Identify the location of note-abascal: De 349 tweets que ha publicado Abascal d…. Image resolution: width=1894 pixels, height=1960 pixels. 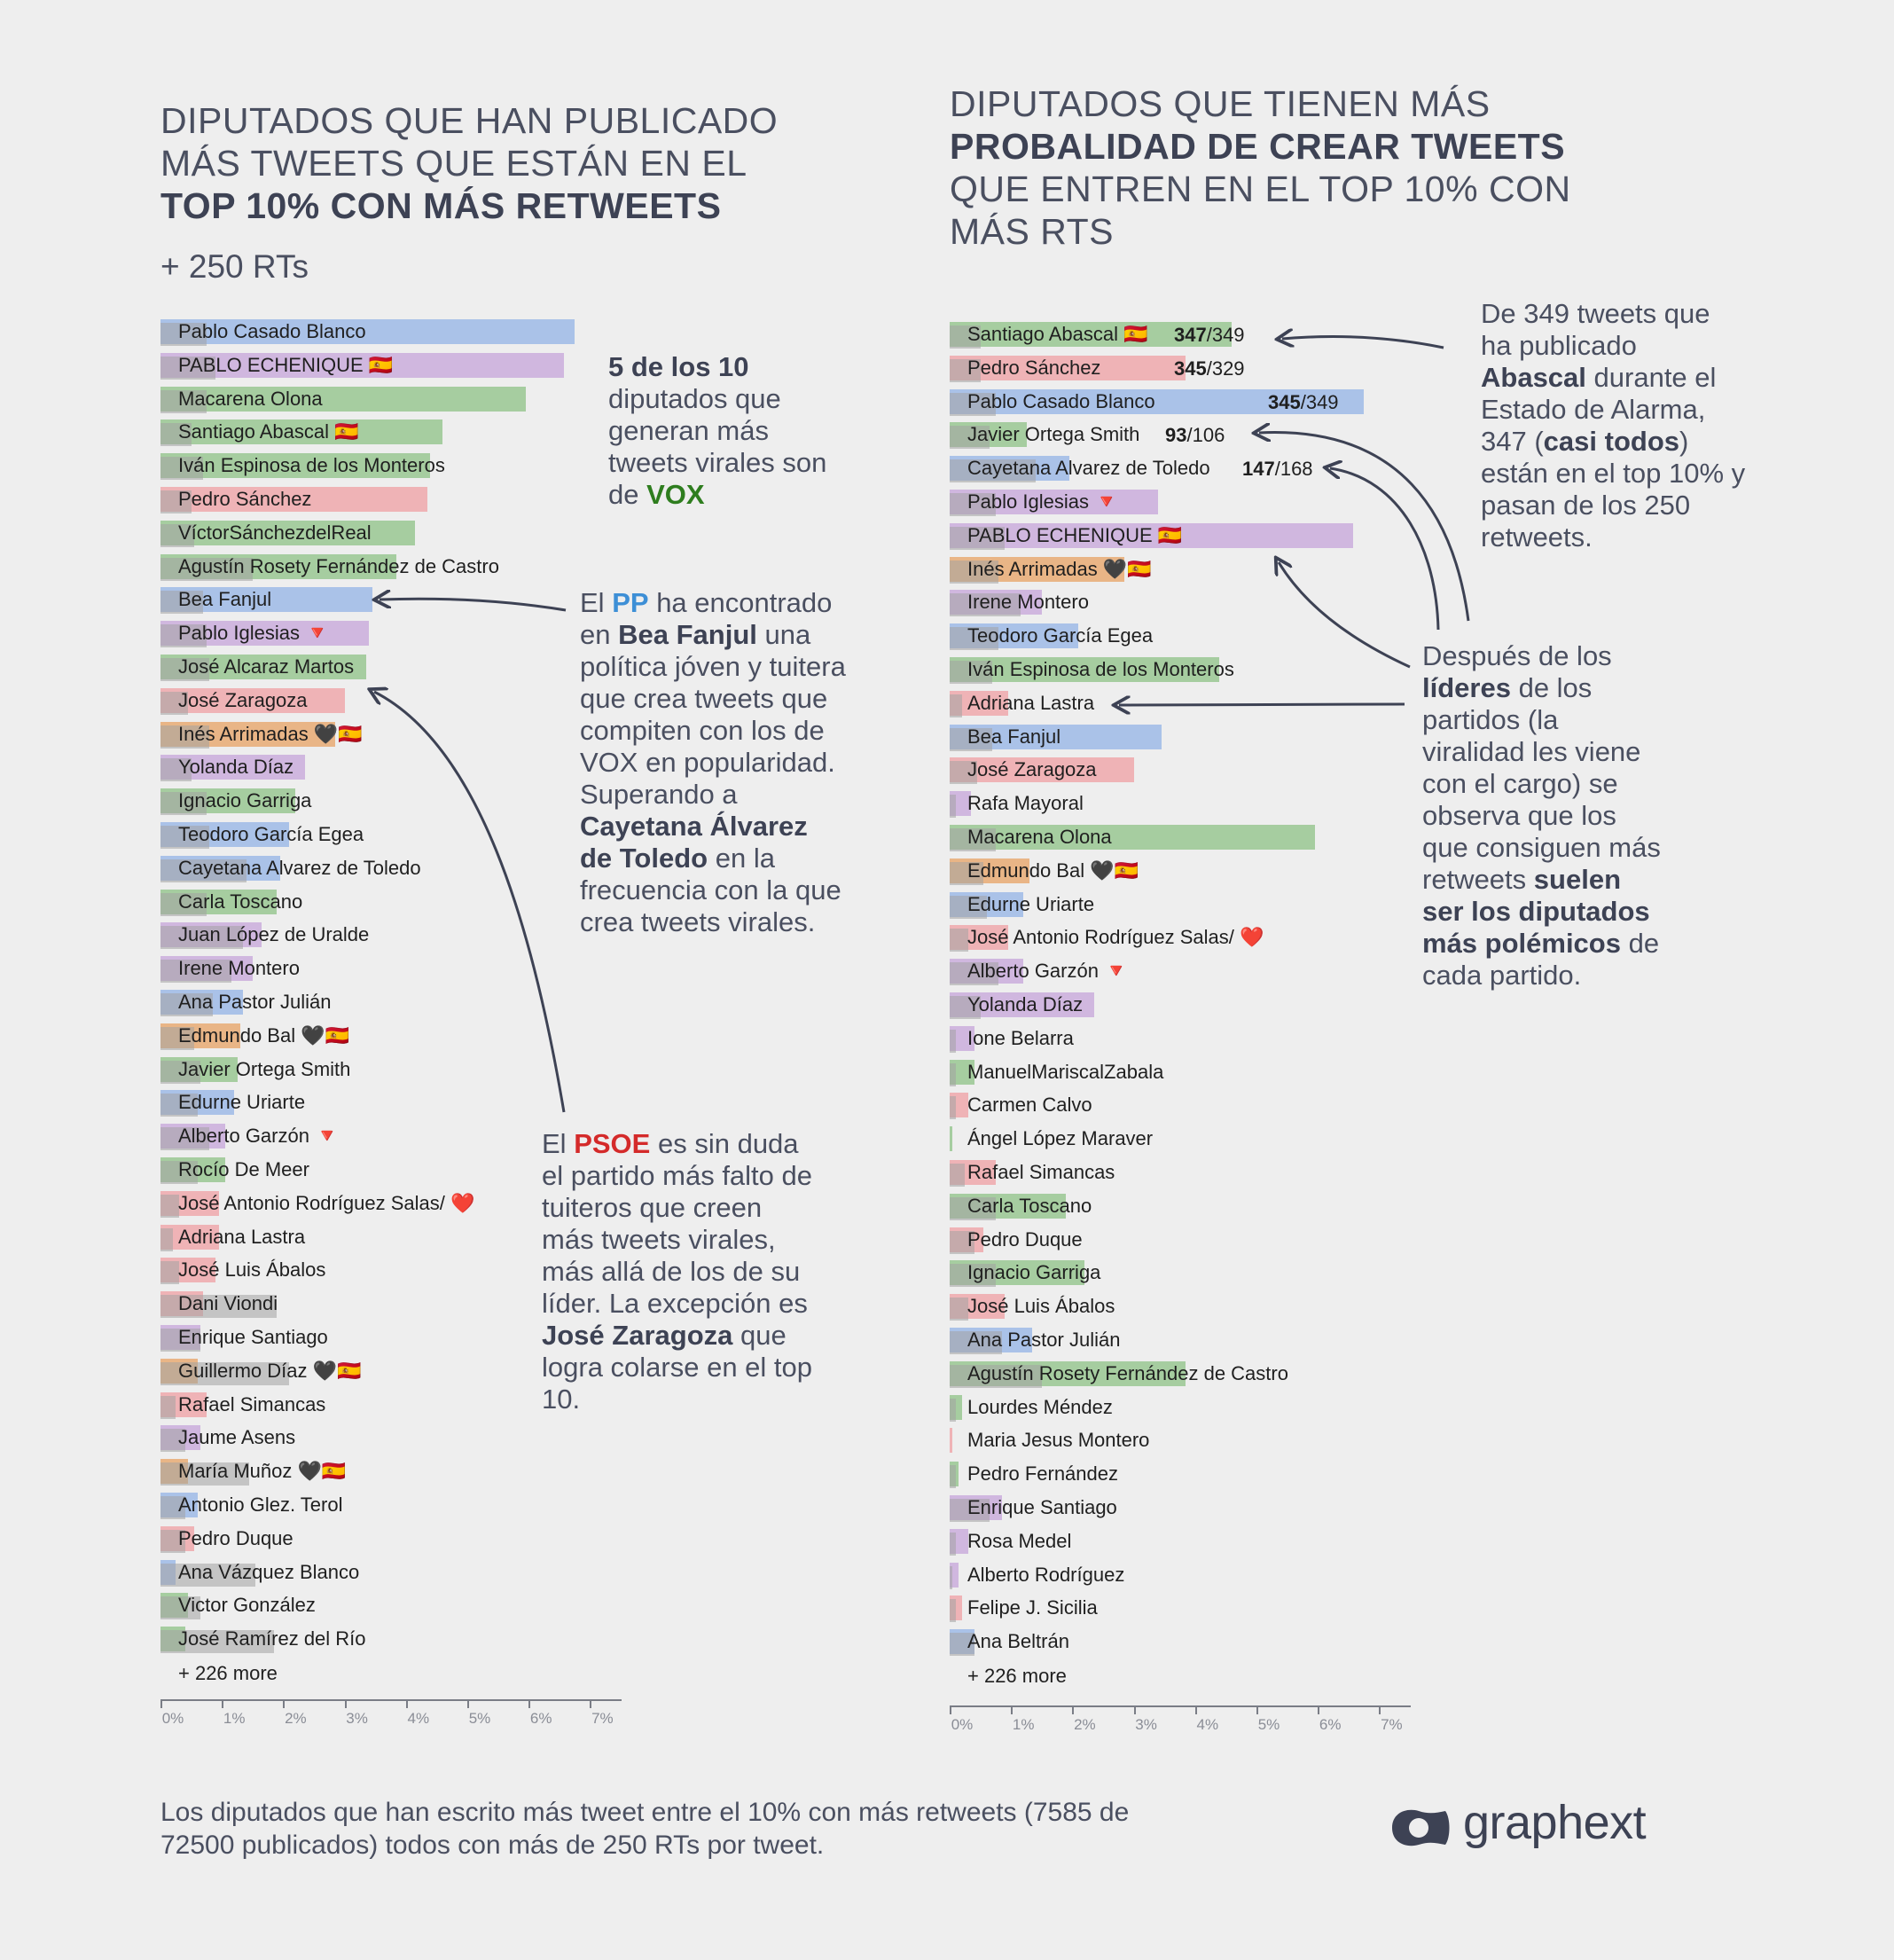
(1614, 425).